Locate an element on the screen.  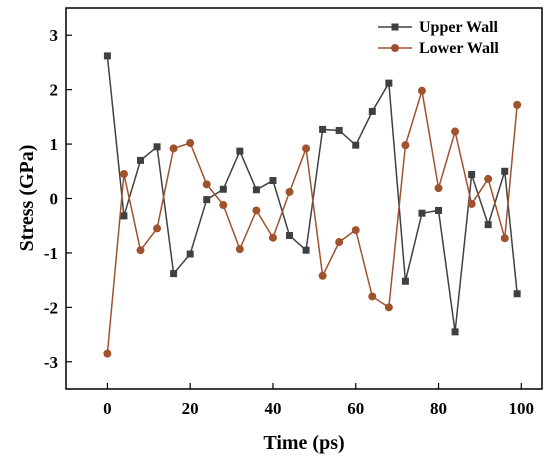
y-axis-title: Stress (GPa) is located at coordinates (27, 198).